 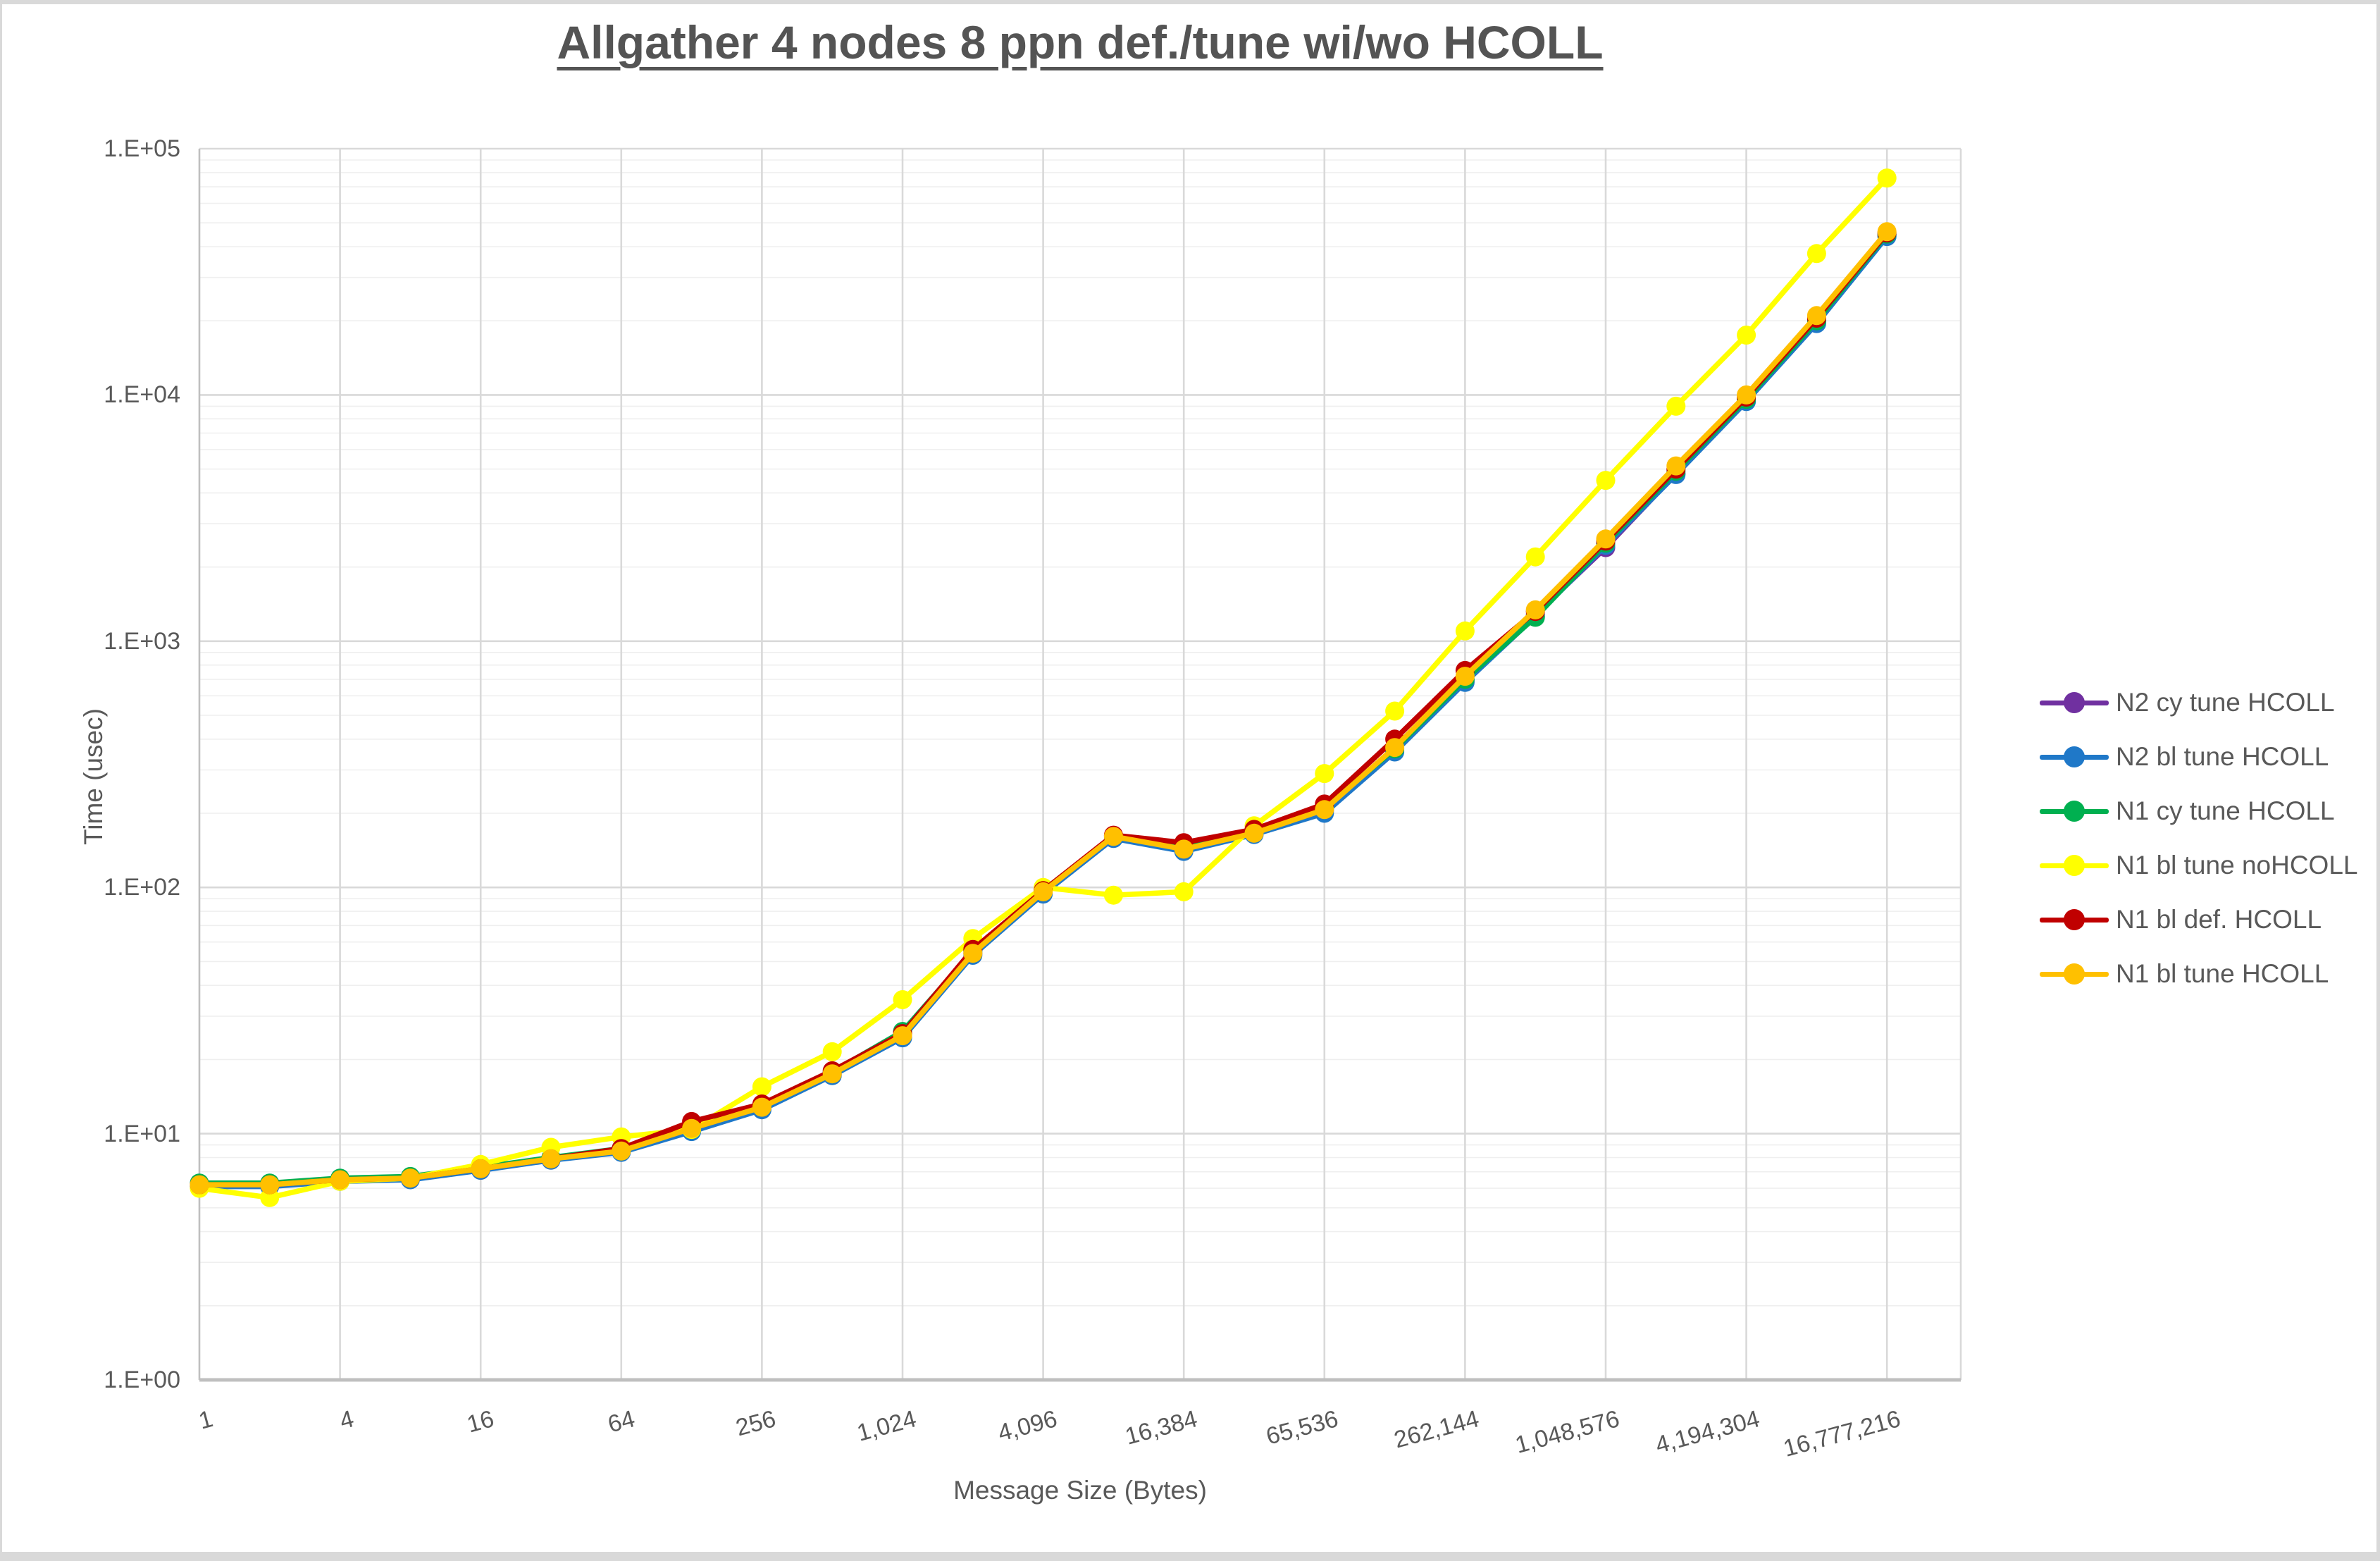 What do you see at coordinates (2222, 973) in the screenshot?
I see `legend-label: N1 bl tune HCOLL` at bounding box center [2222, 973].